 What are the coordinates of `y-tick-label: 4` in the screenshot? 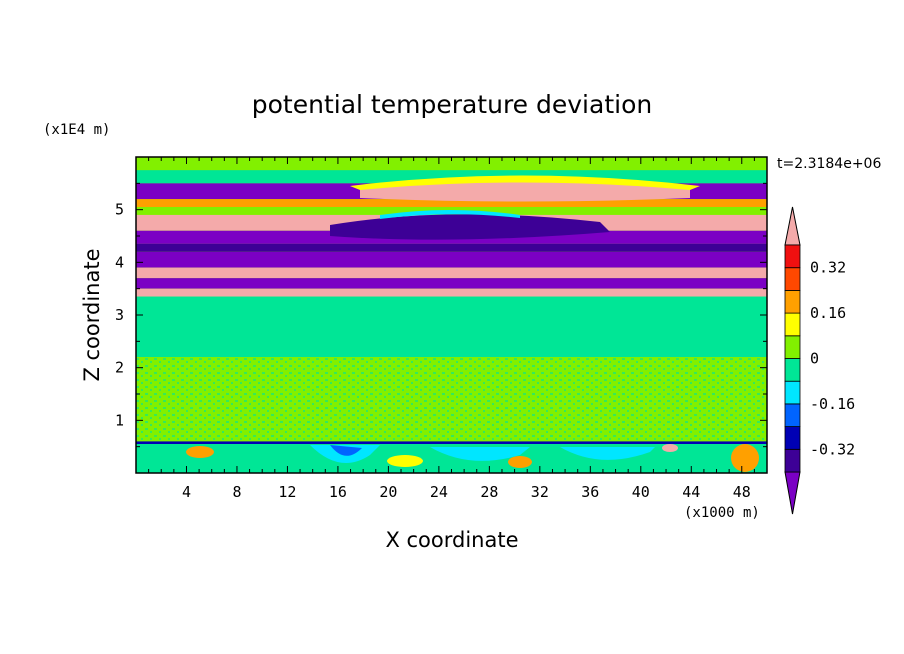 It's located at (119, 262).